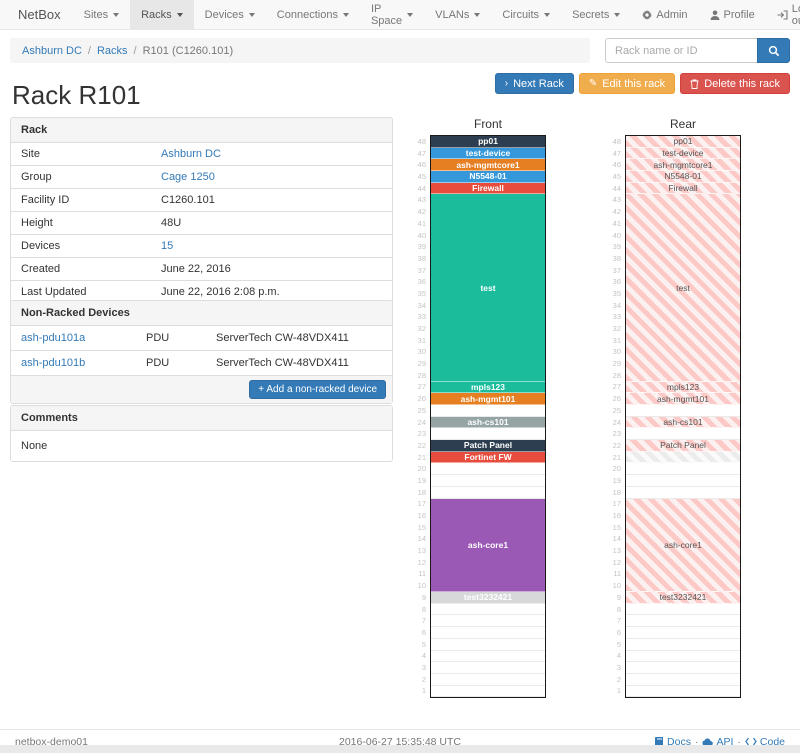 The width and height of the screenshot is (800, 753). I want to click on breadcrumb-item: Ashburn DC, so click(52, 50).